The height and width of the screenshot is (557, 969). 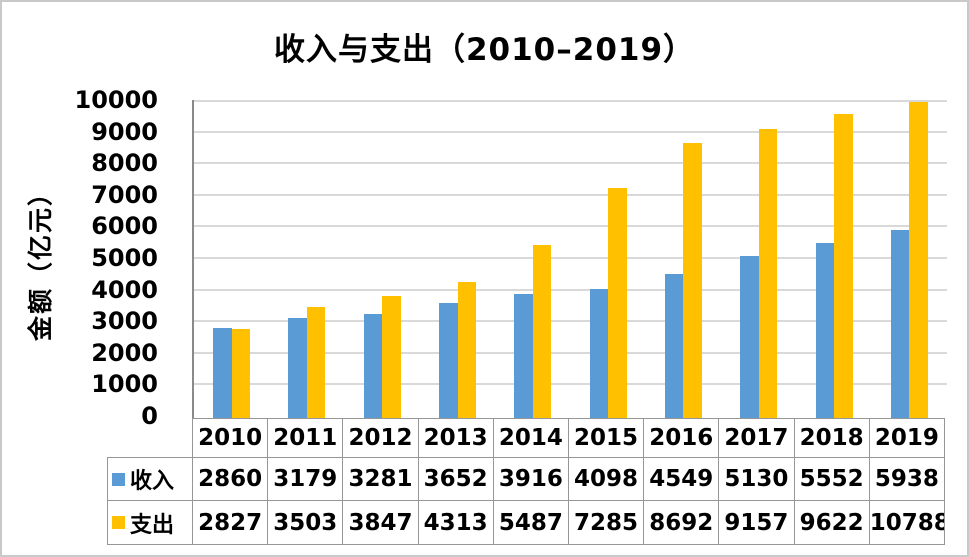 What do you see at coordinates (124, 258) in the screenshot?
I see `y-axis-tick-label: 5000` at bounding box center [124, 258].